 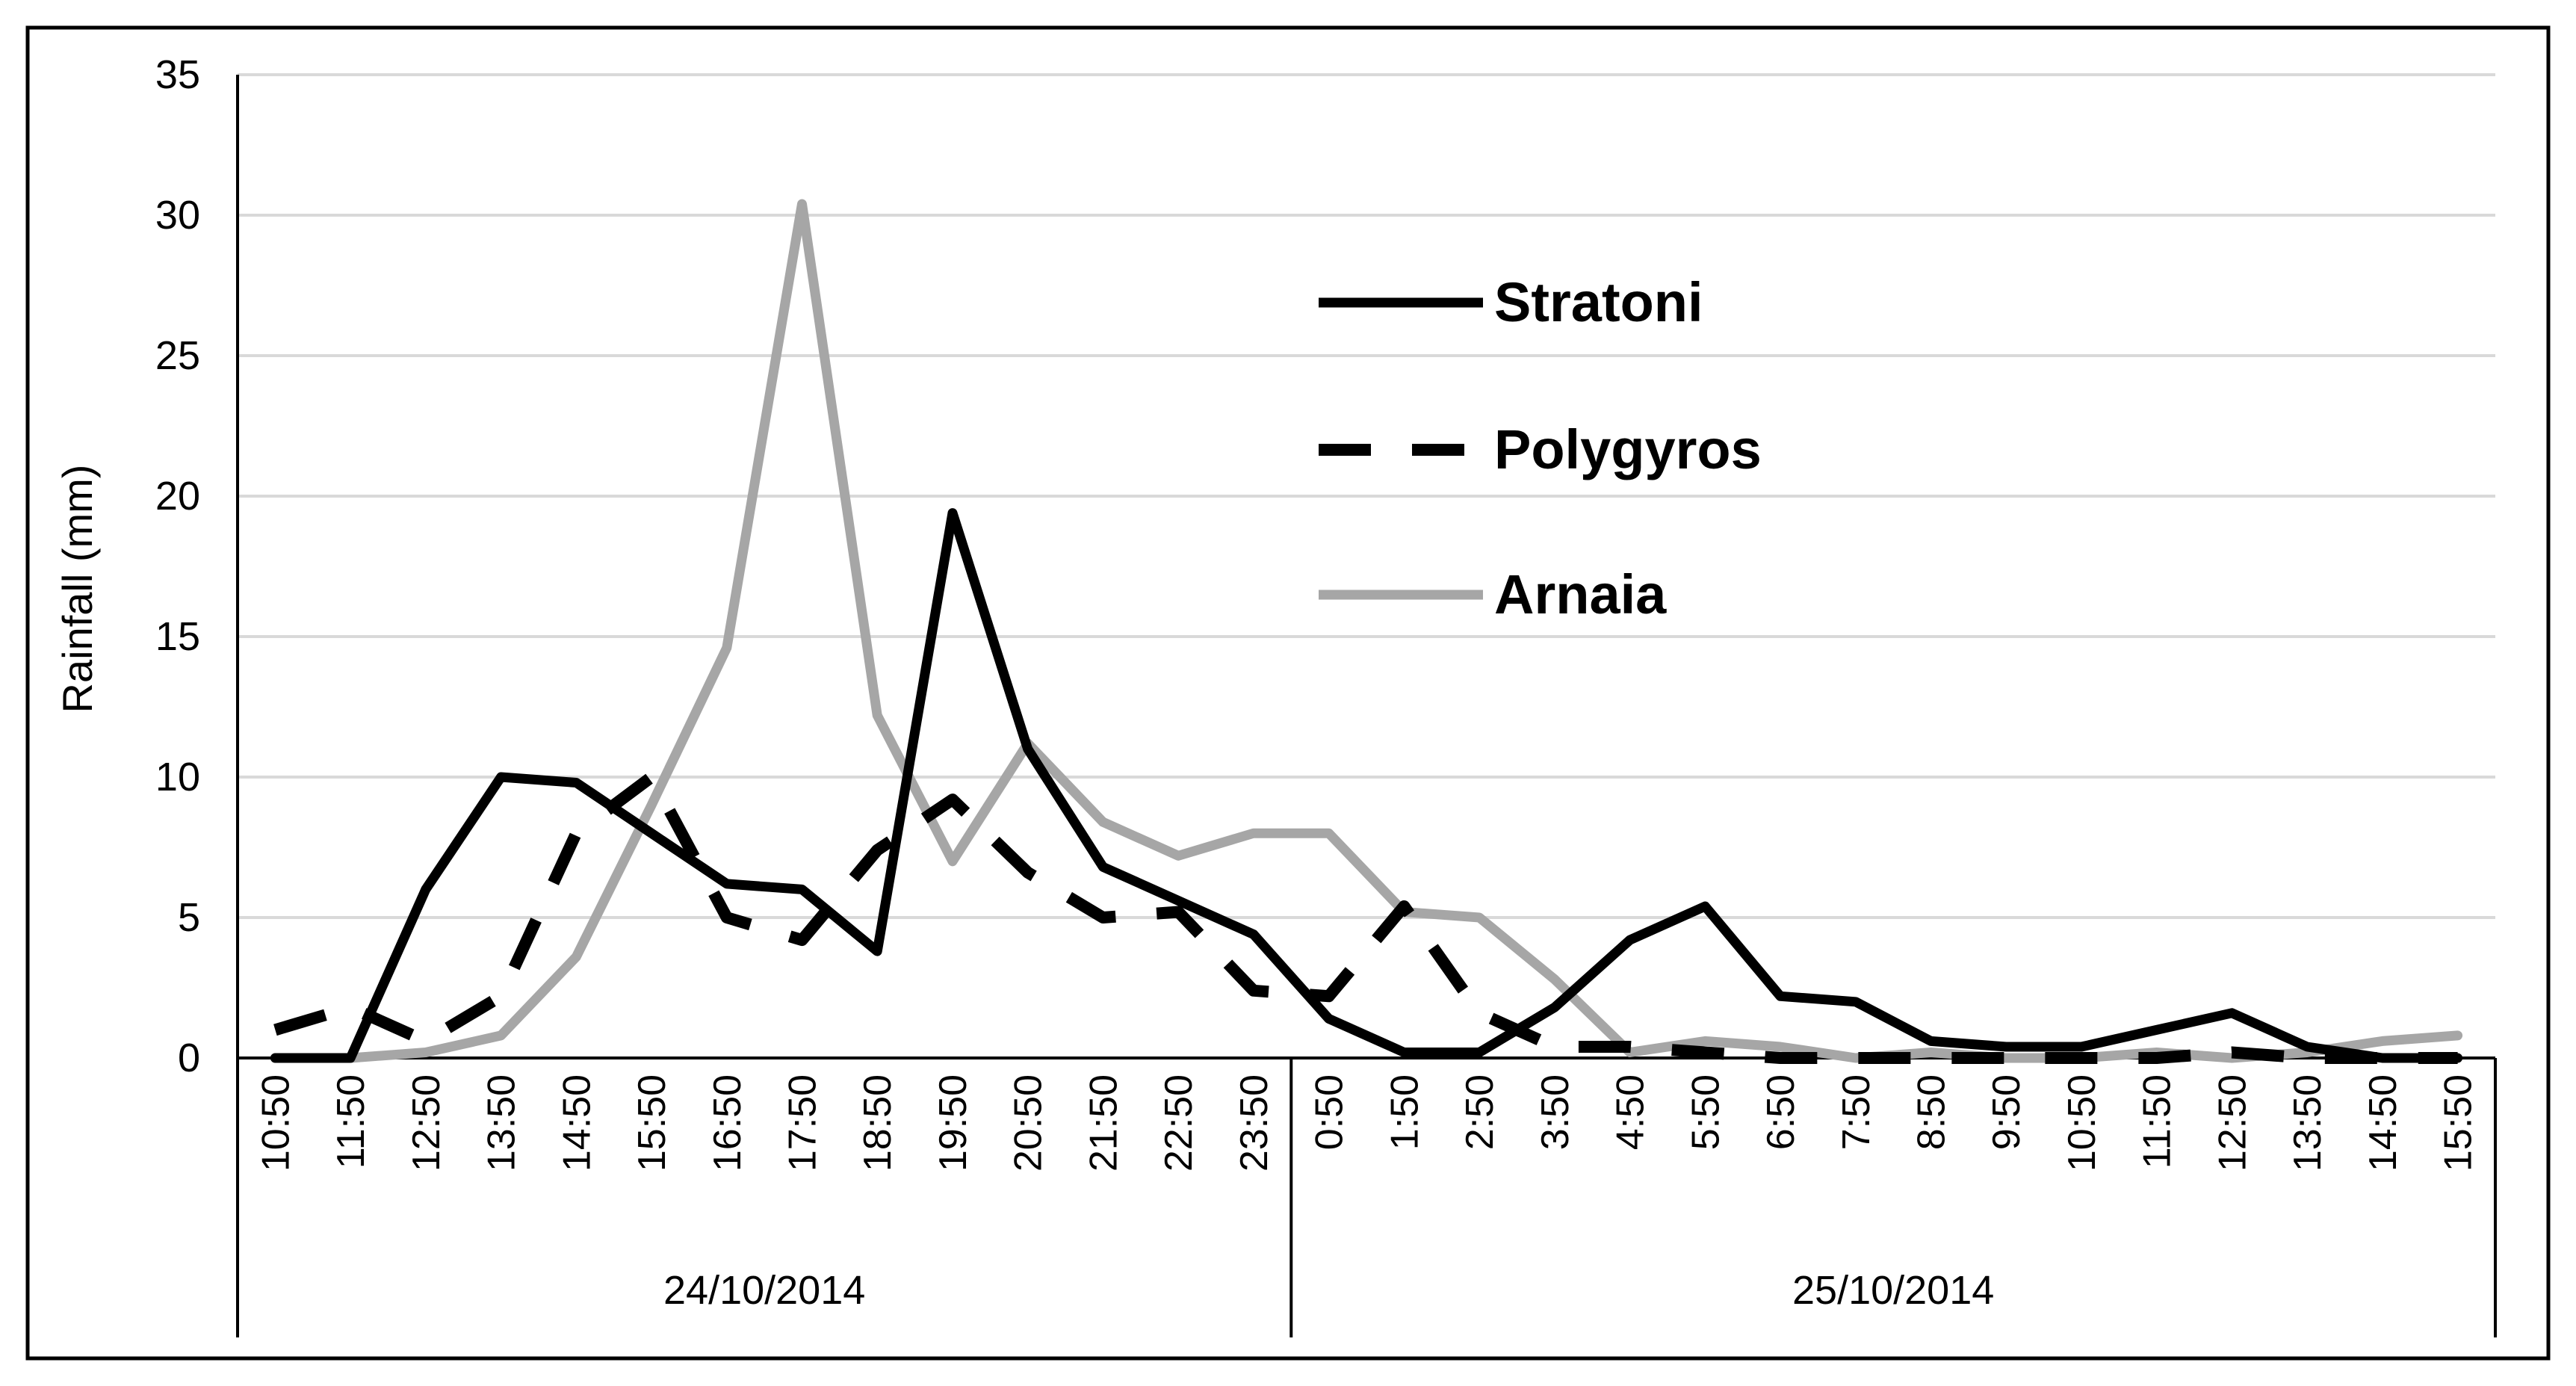 What do you see at coordinates (1598, 302) in the screenshot?
I see `legend-label-stratoni: Stratoni` at bounding box center [1598, 302].